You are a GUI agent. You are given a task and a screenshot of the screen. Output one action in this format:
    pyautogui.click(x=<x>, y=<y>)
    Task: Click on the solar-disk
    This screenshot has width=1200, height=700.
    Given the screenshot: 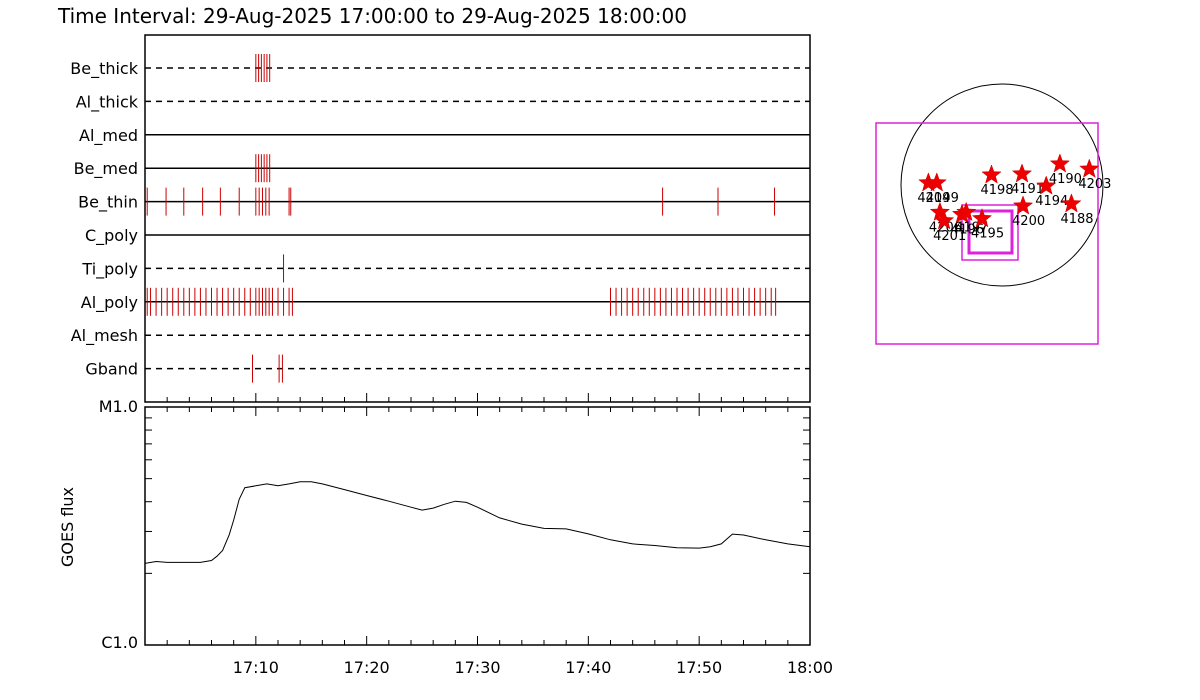 What is the action you would take?
    pyautogui.click(x=1002, y=185)
    